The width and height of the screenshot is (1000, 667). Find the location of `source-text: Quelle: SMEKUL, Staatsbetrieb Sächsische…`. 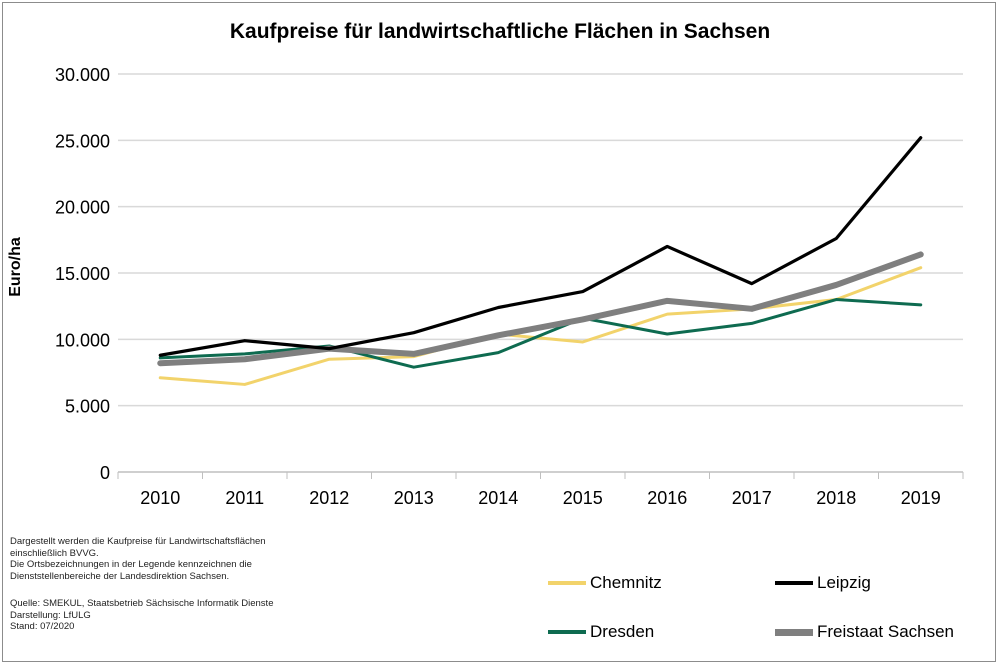

source-text: Quelle: SMEKUL, Staatsbetrieb Sächsische… is located at coordinates (141, 615).